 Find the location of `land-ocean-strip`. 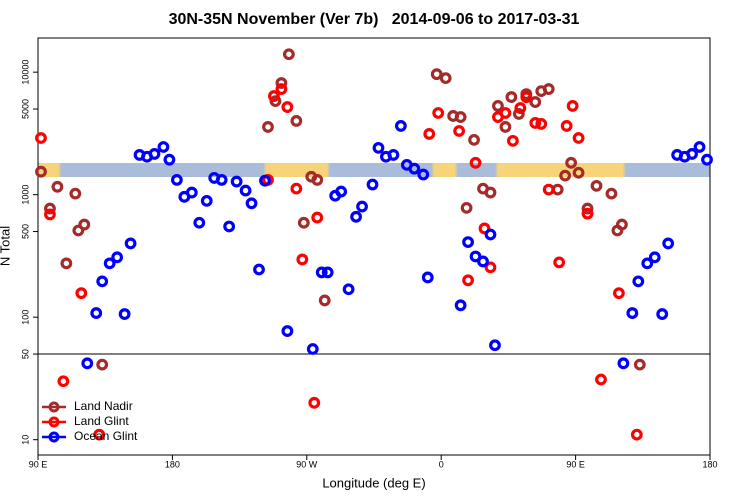

land-ocean-strip is located at coordinates (374, 170).